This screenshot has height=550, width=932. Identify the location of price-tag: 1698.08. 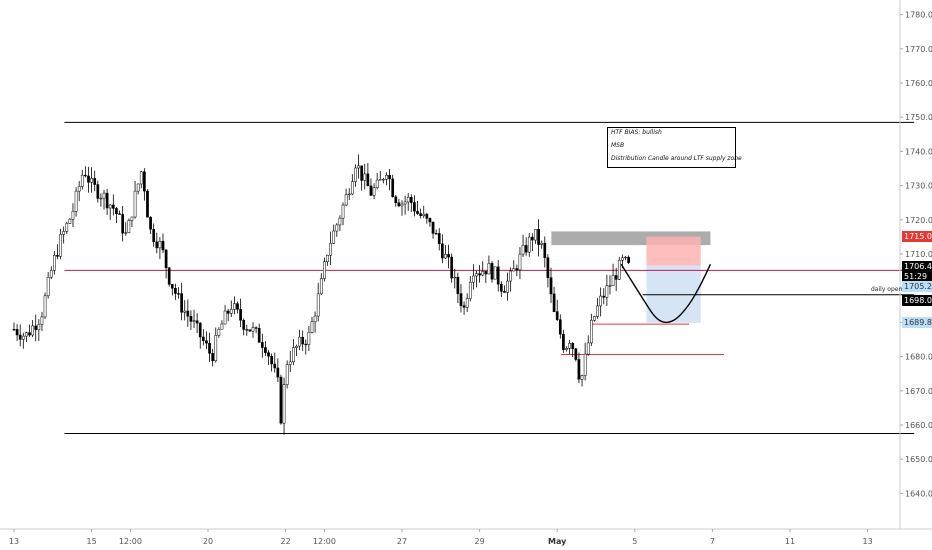
(917, 300).